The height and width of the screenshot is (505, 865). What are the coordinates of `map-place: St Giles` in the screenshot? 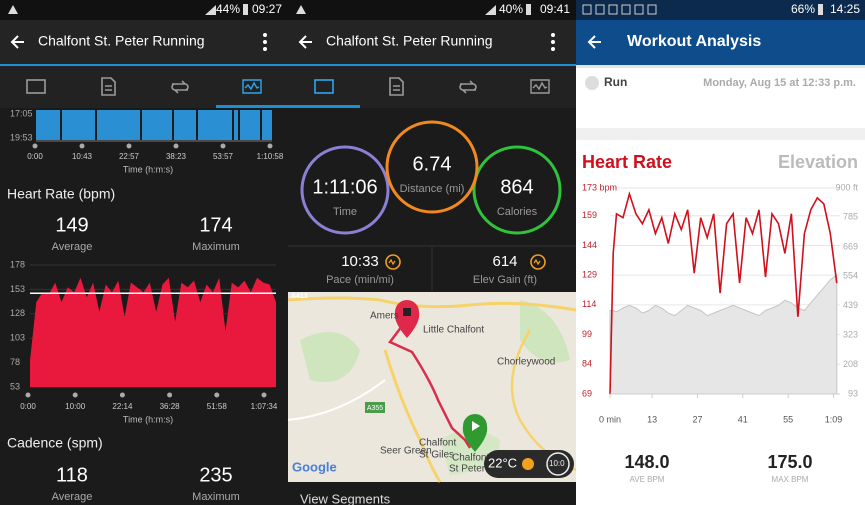 It's located at (436, 455).